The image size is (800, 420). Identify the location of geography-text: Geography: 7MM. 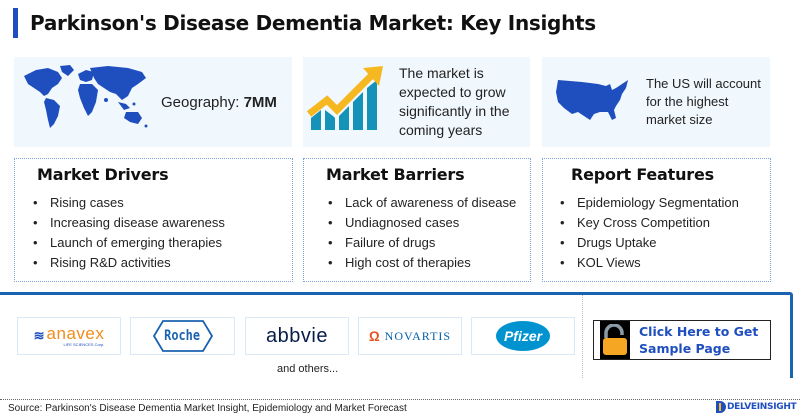
(219, 102).